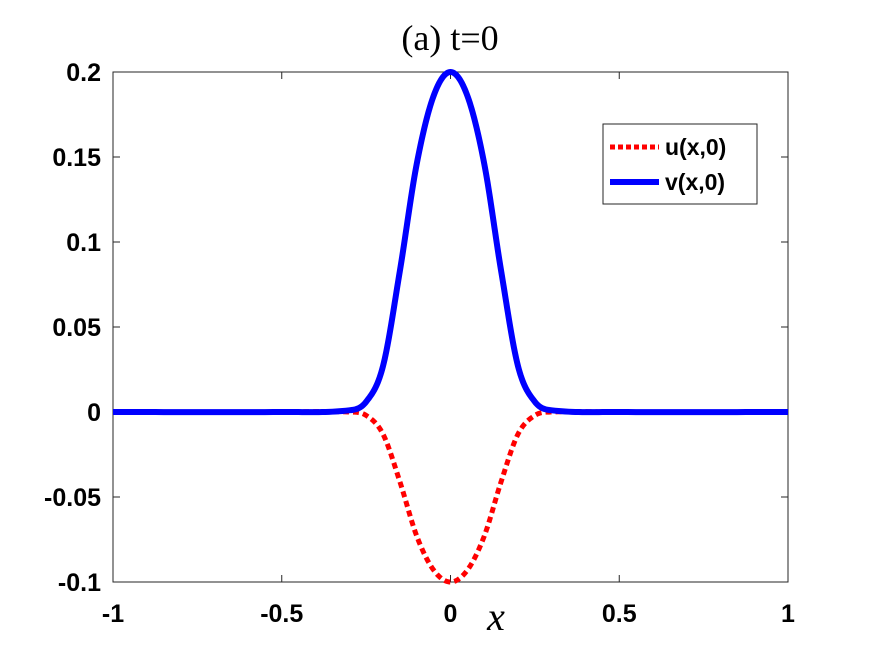  Describe the element at coordinates (76, 158) in the screenshot. I see `y-tick-label: 0.15` at that location.